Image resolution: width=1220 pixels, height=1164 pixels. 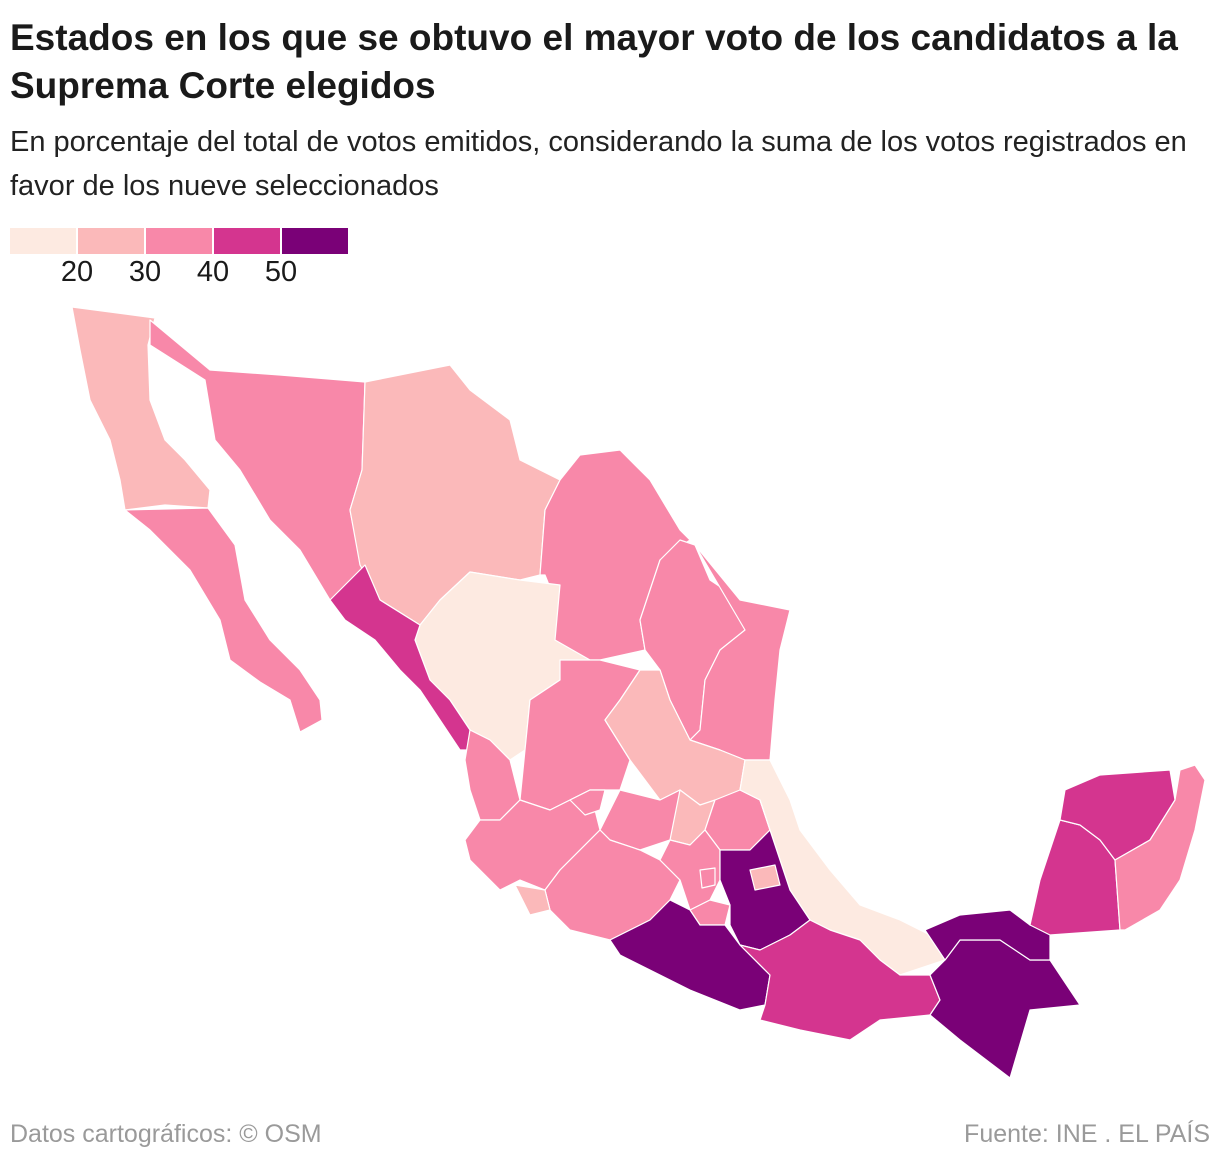 What do you see at coordinates (690, 870) in the screenshot?
I see `state-estado-de-mexico` at bounding box center [690, 870].